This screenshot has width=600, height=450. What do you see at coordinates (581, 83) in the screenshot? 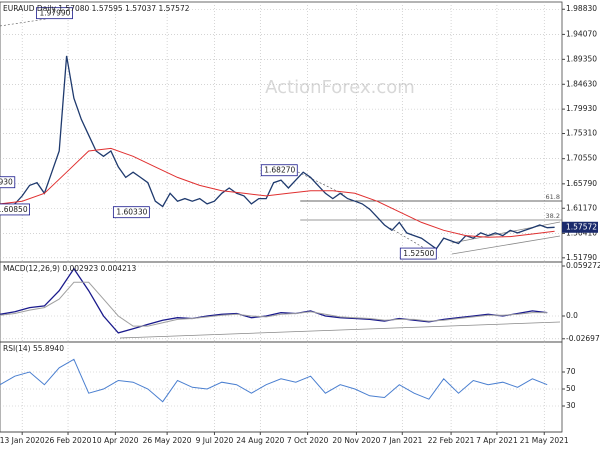
I see `y-tick-label: 1.84630` at bounding box center [581, 83].